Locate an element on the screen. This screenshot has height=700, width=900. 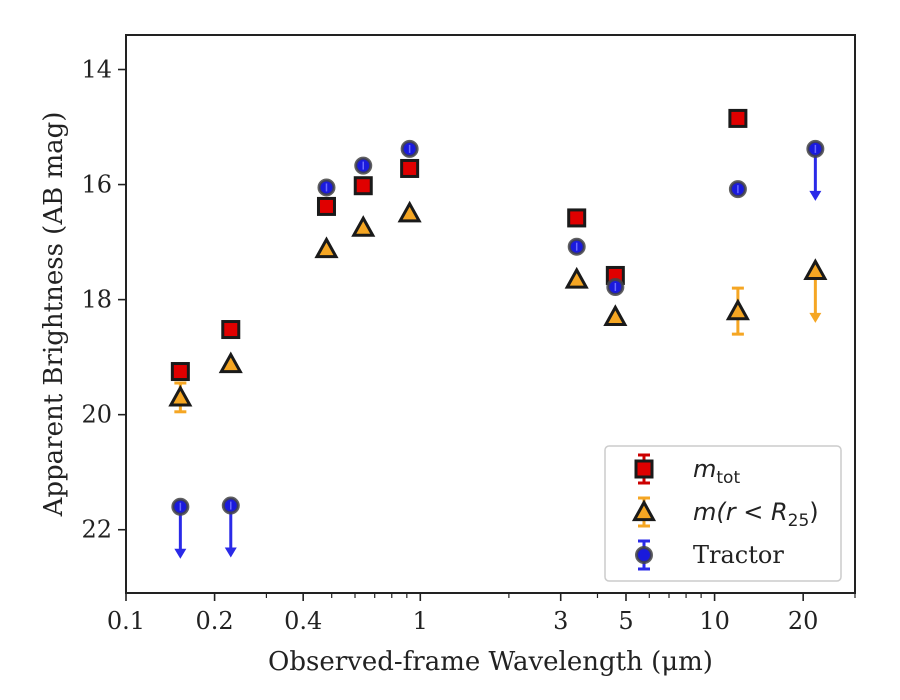
y-tick-label: 22 is located at coordinates (96, 530).